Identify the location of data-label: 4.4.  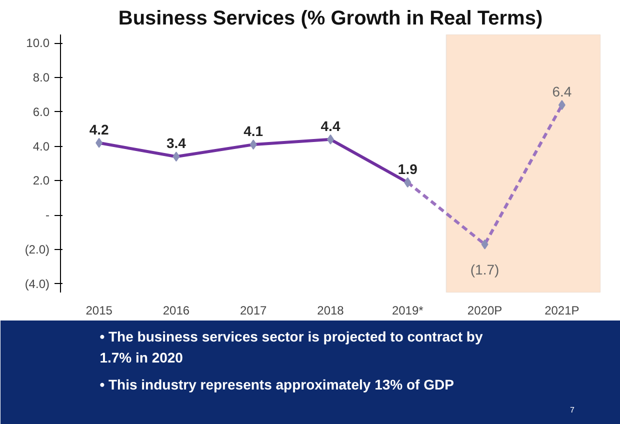
(330, 126).